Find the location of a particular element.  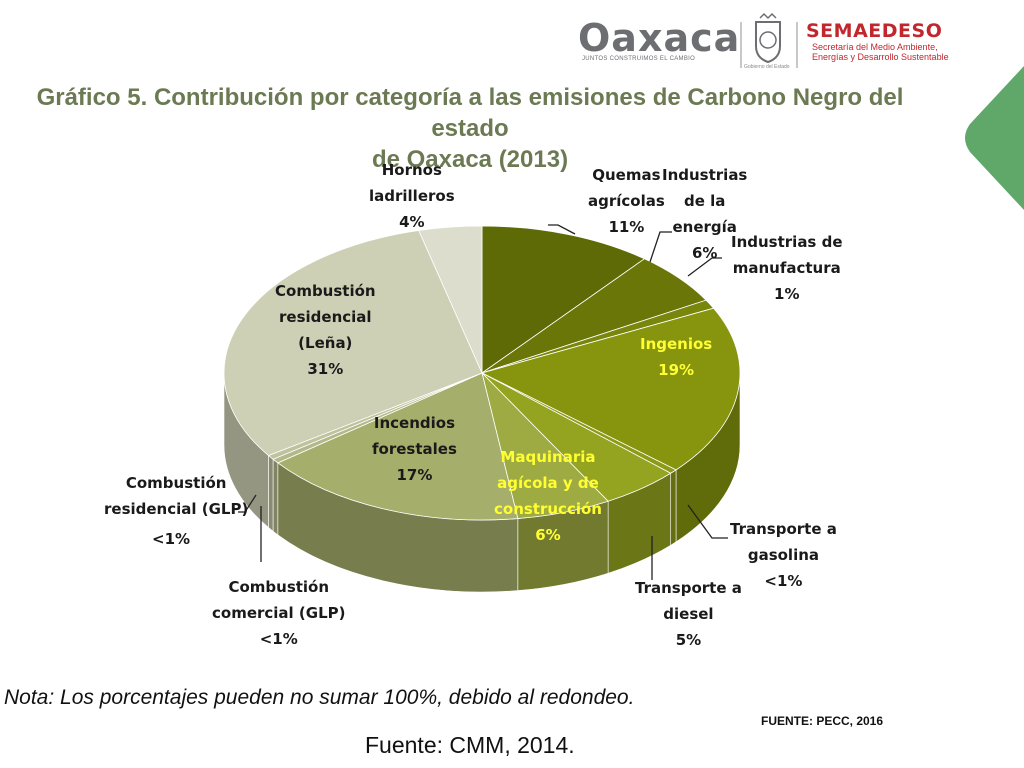

label-line: manufactura is located at coordinates (786, 268).